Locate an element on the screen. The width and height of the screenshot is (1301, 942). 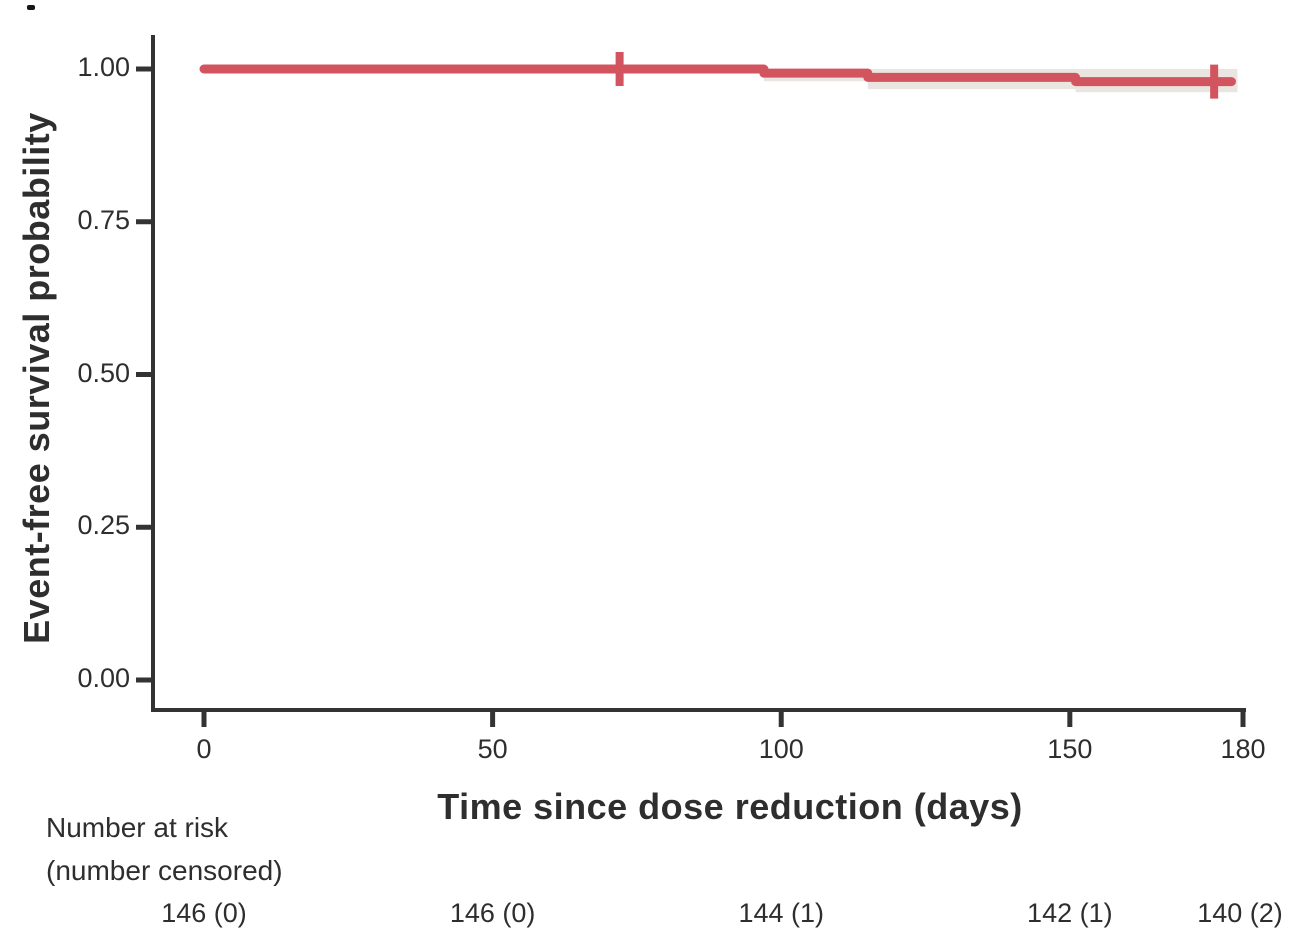
x-axis-title: Time since dose reduction (days) is located at coordinates (730, 806).